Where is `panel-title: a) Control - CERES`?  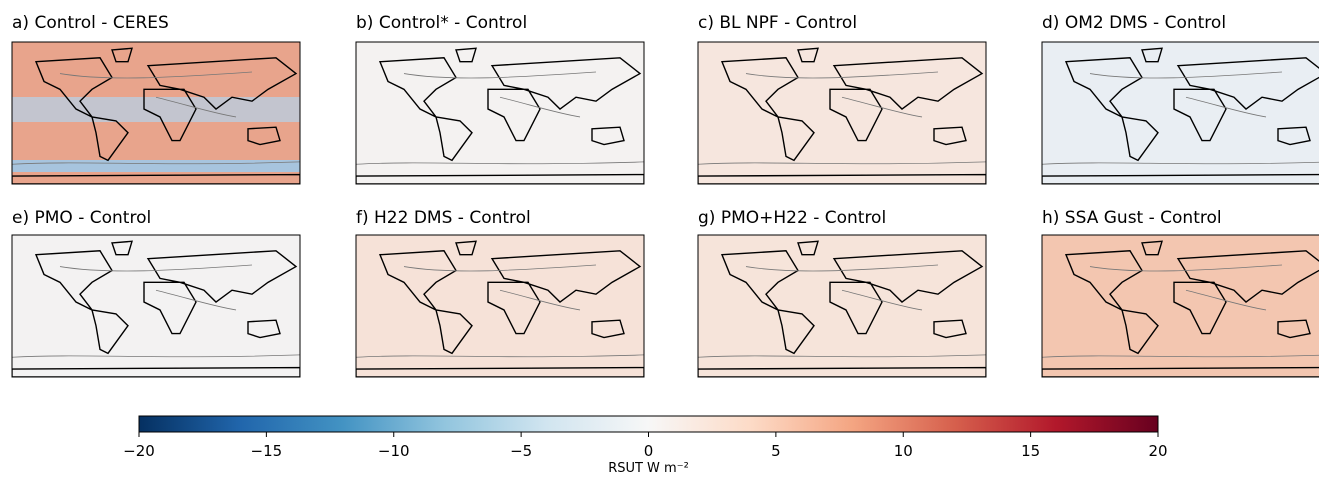 panel-title: a) Control - CERES is located at coordinates (90, 23).